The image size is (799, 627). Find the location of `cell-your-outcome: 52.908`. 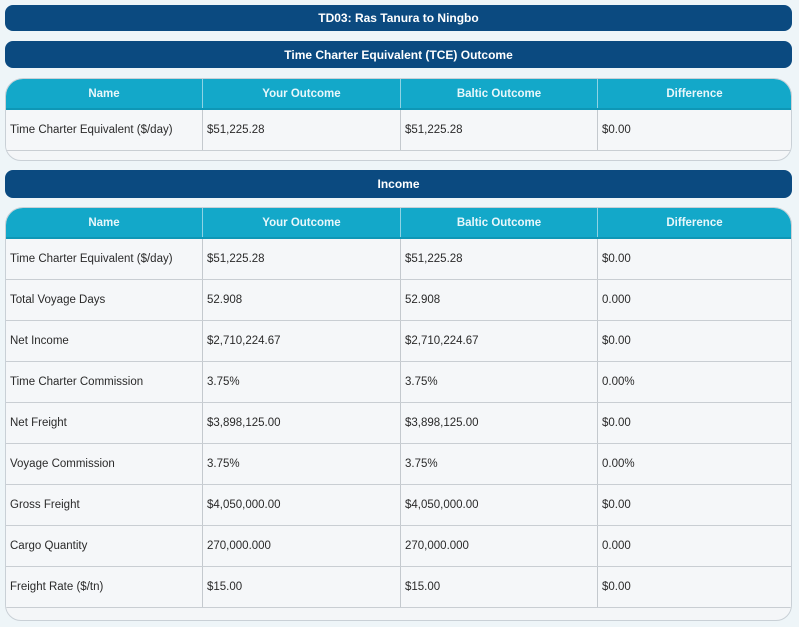

cell-your-outcome: 52.908 is located at coordinates (301, 300).